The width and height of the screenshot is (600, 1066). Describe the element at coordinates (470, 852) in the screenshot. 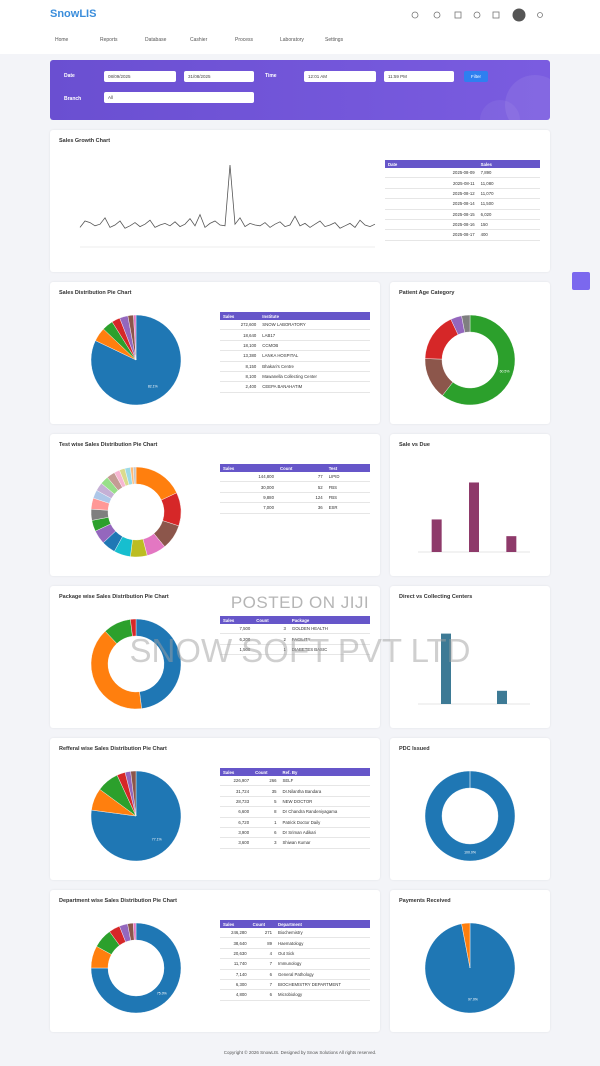

I see `slice-label: 100.0%` at that location.